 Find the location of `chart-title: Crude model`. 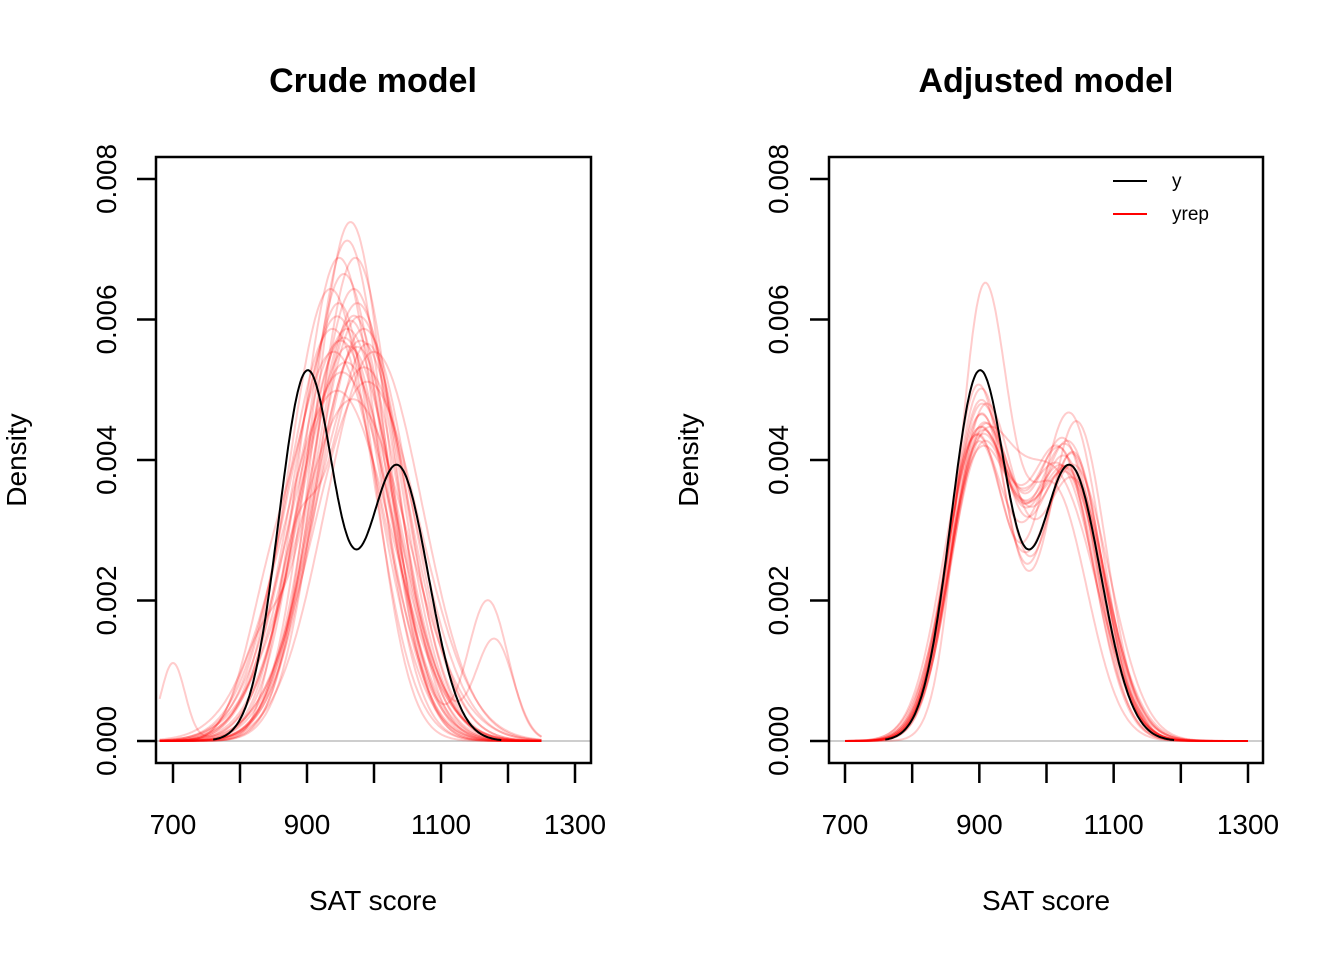

chart-title: Crude model is located at coordinates (373, 81).